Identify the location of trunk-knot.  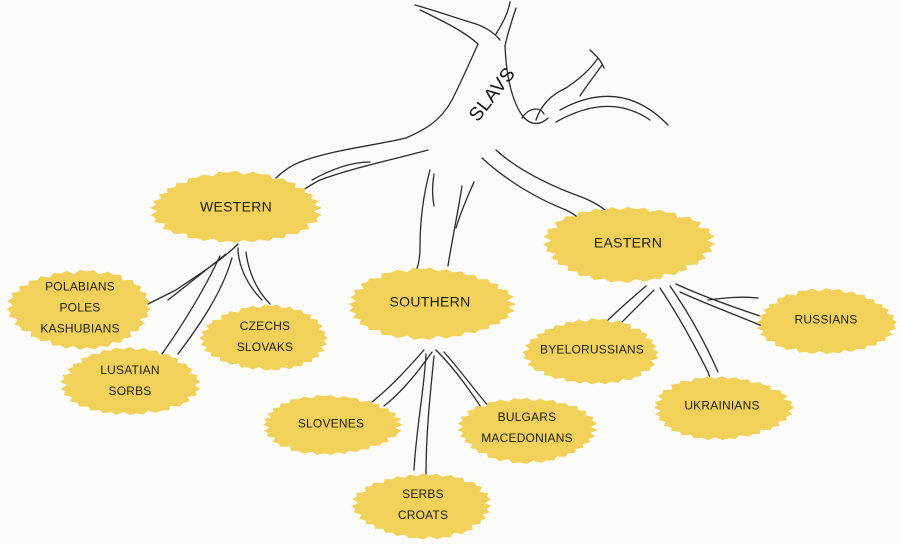
(533, 113).